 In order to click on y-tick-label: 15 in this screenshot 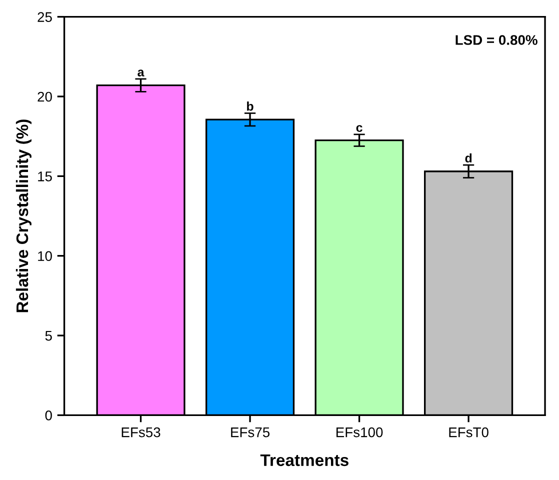, I will do `click(45, 177)`.